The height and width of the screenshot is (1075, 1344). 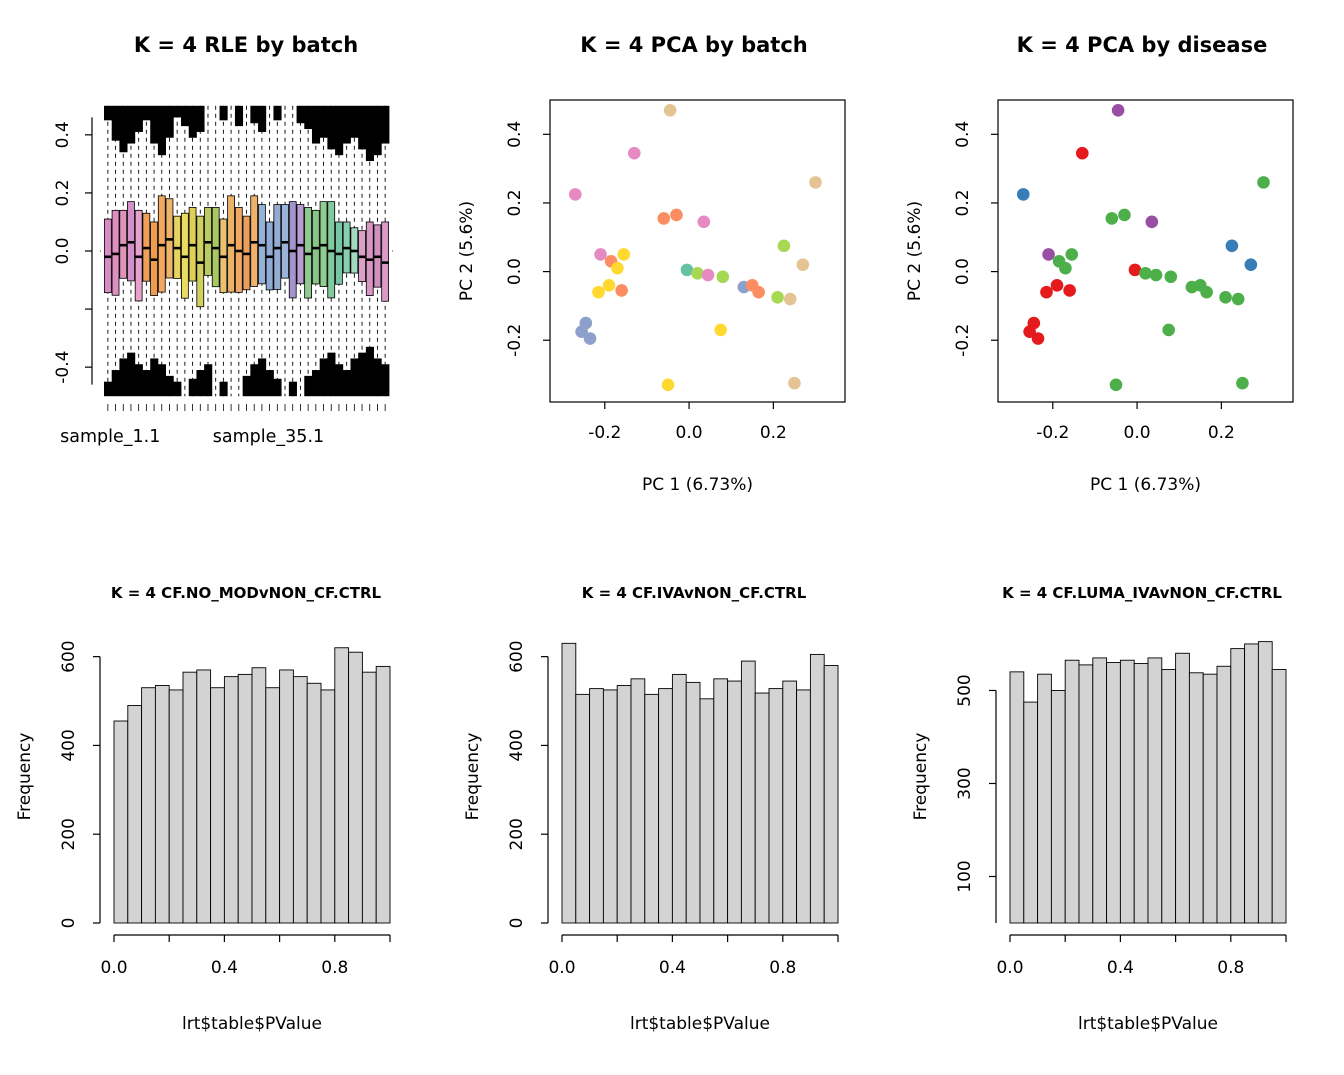 What do you see at coordinates (1145, 485) in the screenshot?
I see `x-axis-title: PC 1 (6.73%)` at bounding box center [1145, 485].